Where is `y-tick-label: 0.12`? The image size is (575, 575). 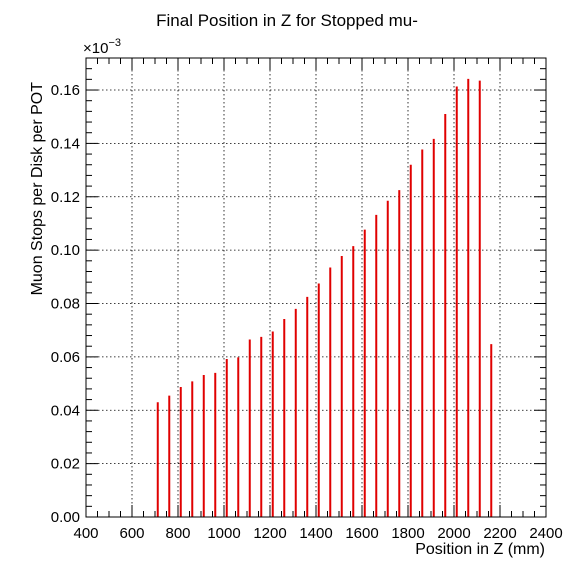
y-tick-label: 0.12 is located at coordinates (65, 197).